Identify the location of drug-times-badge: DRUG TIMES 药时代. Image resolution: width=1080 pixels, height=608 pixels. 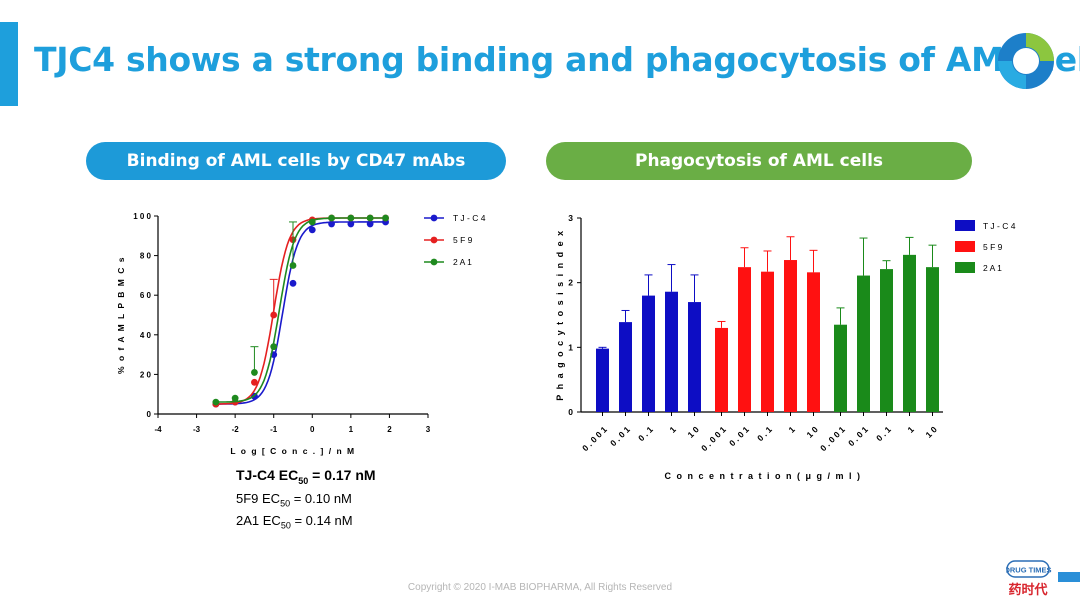
(1029, 578).